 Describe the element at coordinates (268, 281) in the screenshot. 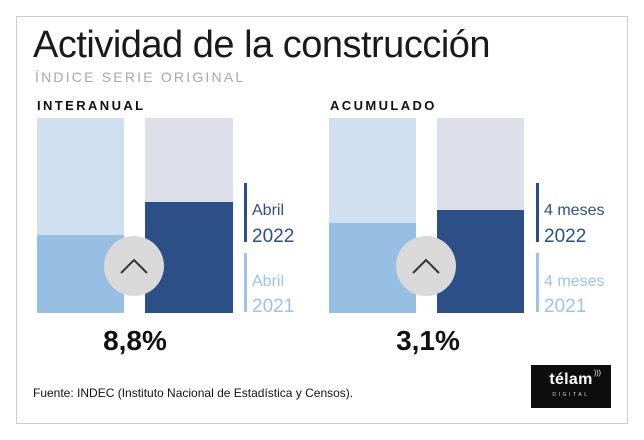

I see `legend-label-2021-period: Abril` at that location.